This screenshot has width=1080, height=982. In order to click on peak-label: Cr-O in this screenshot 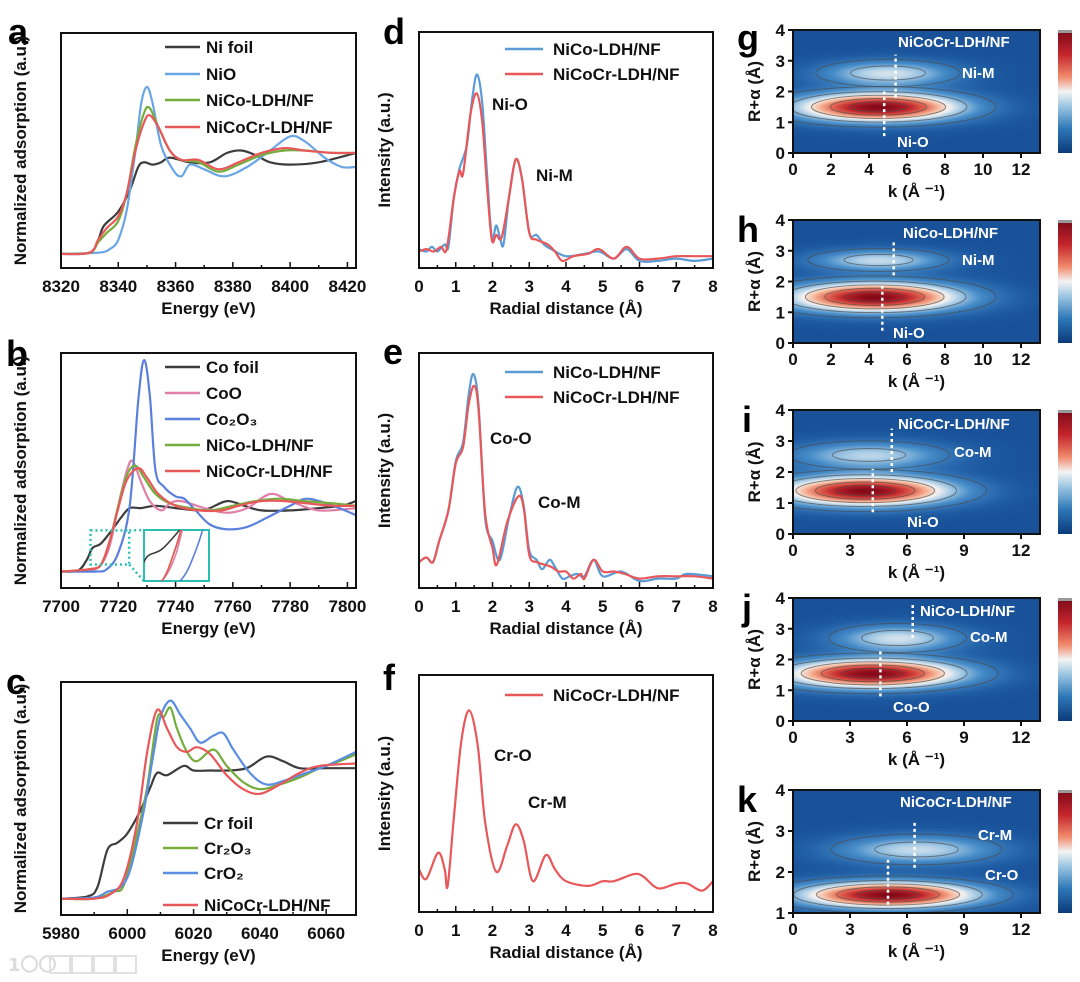, I will do `click(1002, 875)`.